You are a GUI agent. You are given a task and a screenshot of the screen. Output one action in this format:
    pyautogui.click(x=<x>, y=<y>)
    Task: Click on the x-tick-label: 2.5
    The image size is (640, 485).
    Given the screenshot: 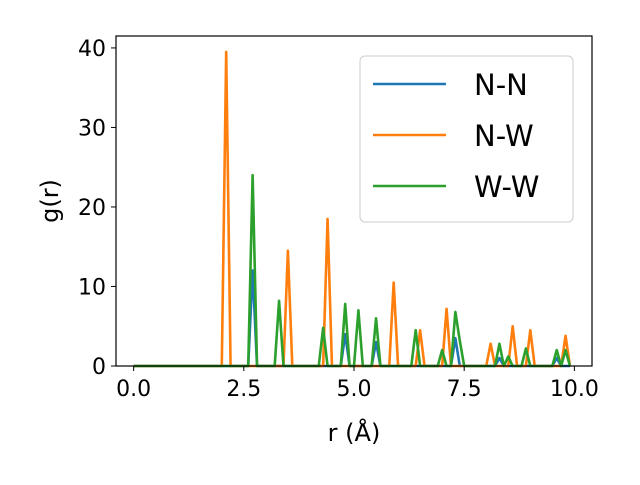 What is the action you would take?
    pyautogui.click(x=243, y=389)
    